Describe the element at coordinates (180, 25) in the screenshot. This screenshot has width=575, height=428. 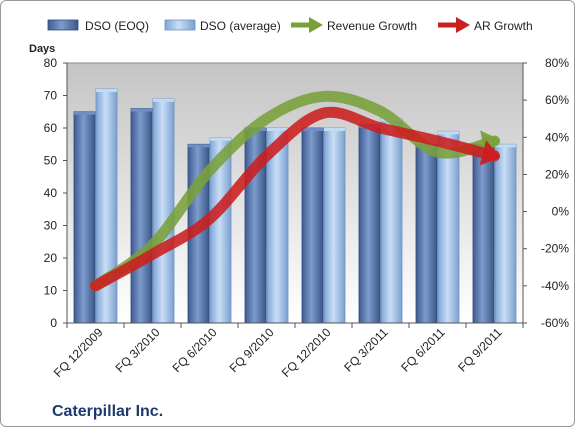
I see `legend-swatch-dso-average` at that location.